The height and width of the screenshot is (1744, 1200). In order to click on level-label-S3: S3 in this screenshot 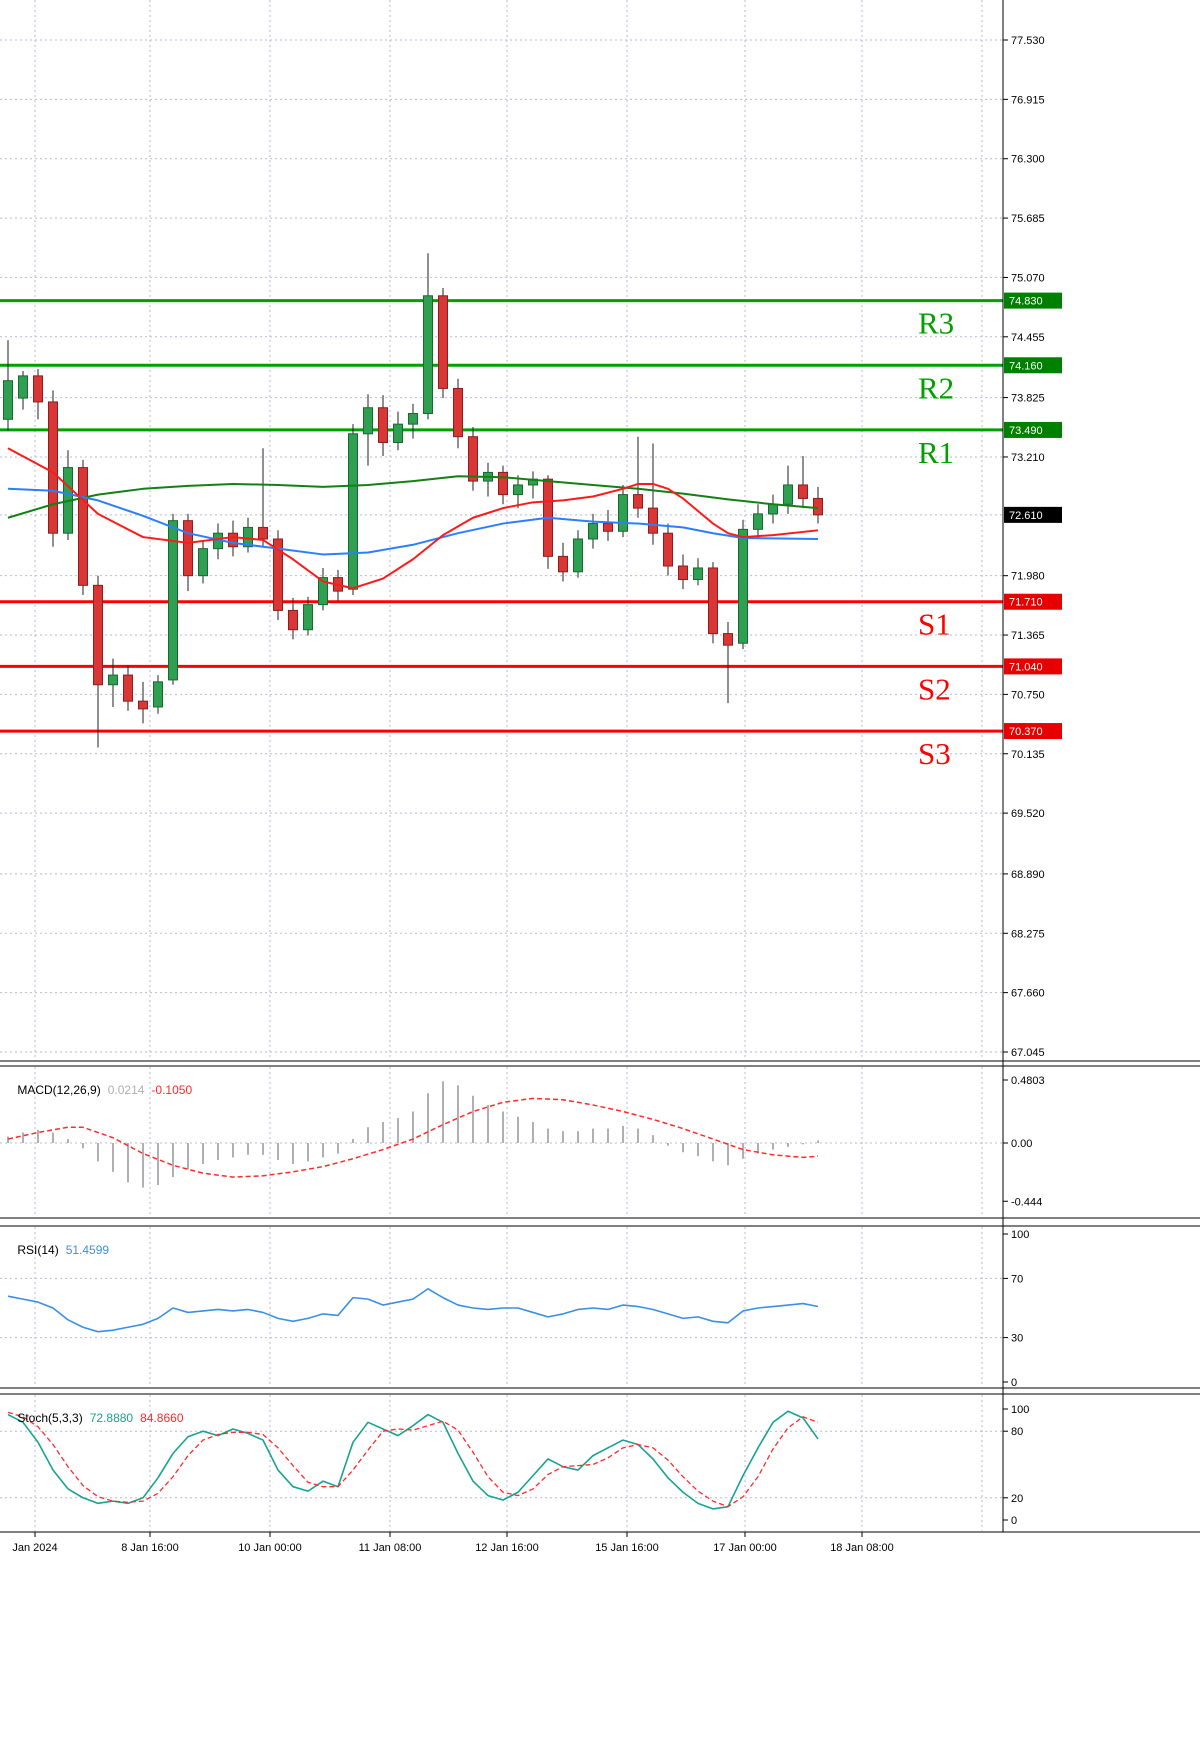, I will do `click(934, 753)`.